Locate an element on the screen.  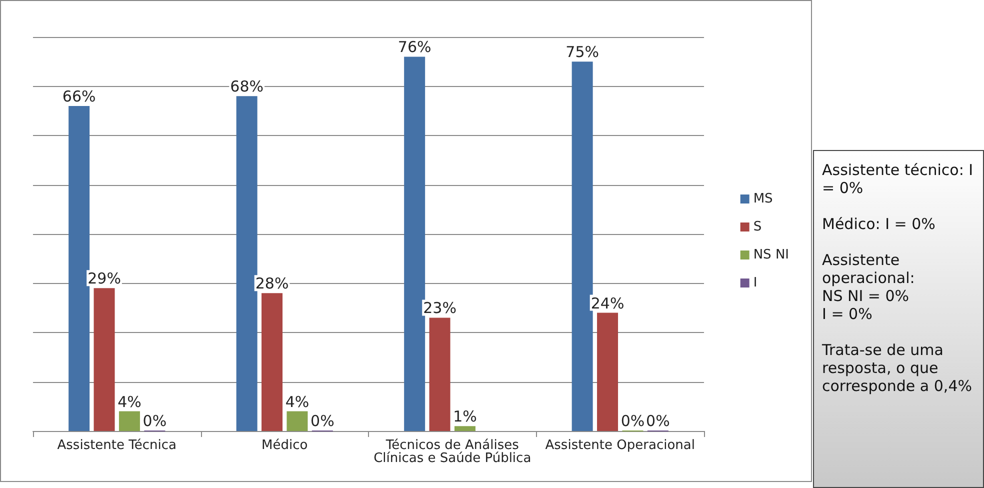
text: Médico: I = 0% is located at coordinates (879, 224).